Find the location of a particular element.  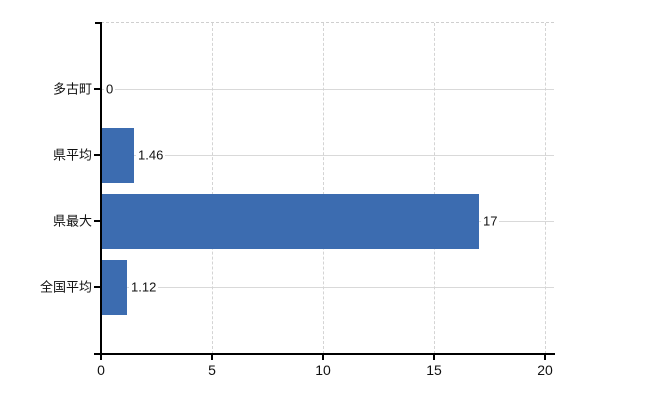

bar-value-label: 17 is located at coordinates (490, 221).